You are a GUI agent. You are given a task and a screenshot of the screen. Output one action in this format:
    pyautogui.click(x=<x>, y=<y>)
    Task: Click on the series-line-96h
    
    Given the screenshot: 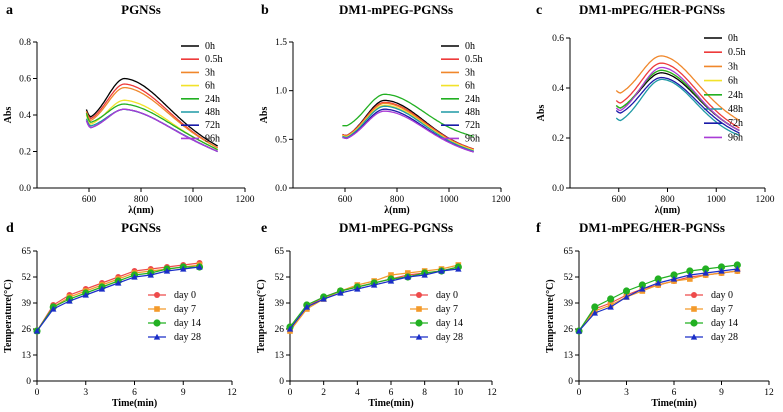 What is the action you would take?
    pyautogui.click(x=151, y=130)
    